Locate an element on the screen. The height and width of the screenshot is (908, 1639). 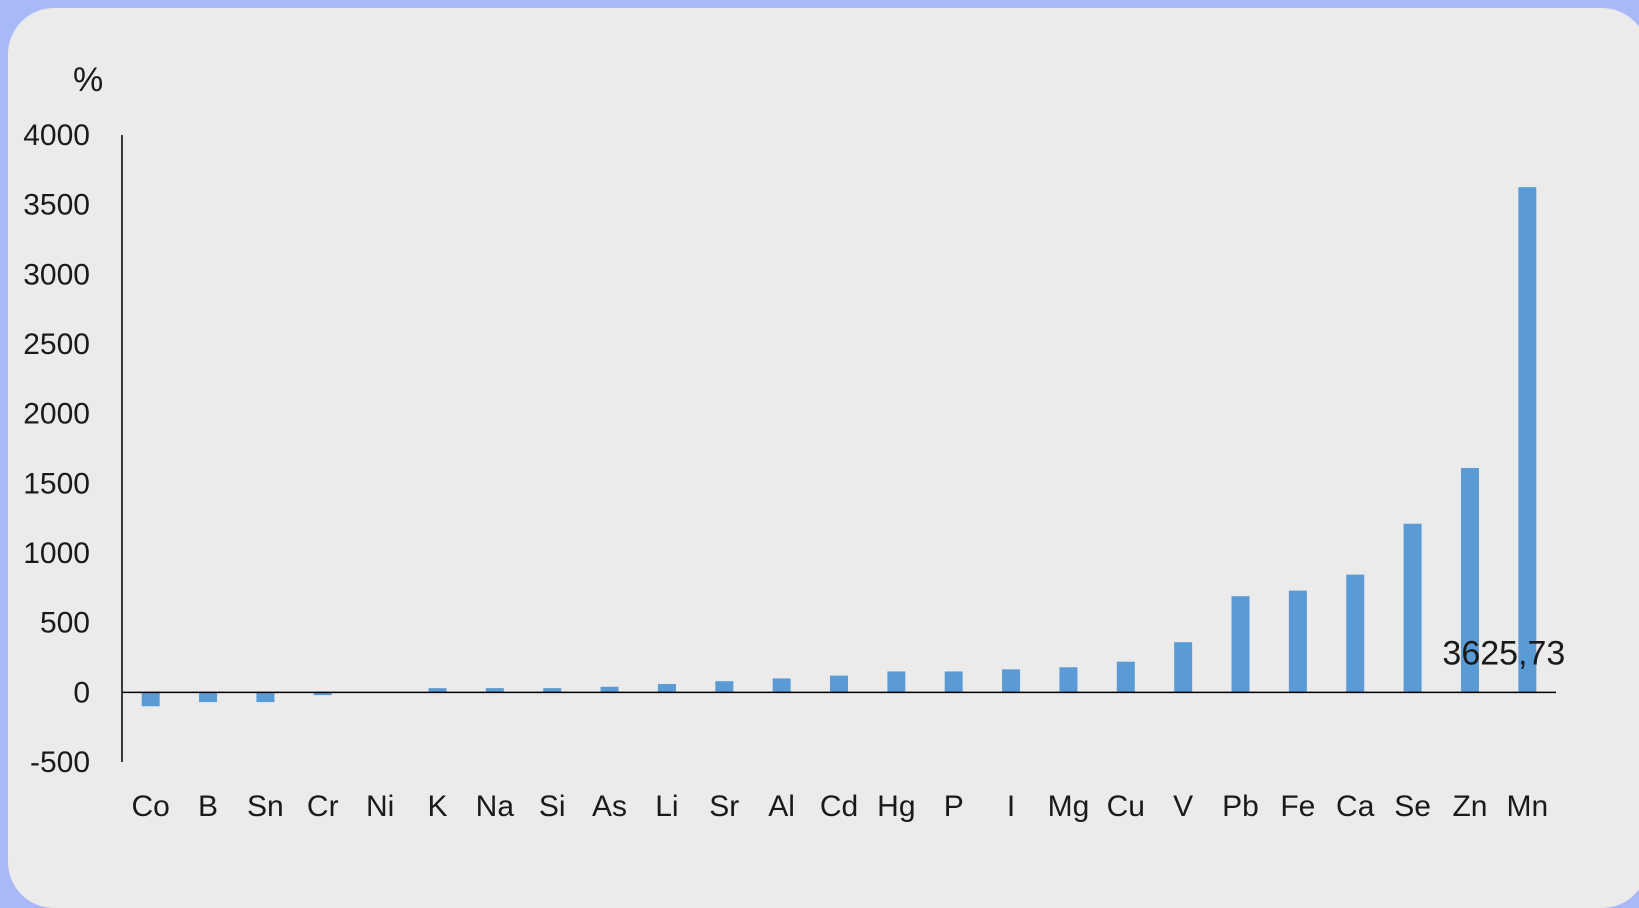
bar-ca is located at coordinates (1355, 634).